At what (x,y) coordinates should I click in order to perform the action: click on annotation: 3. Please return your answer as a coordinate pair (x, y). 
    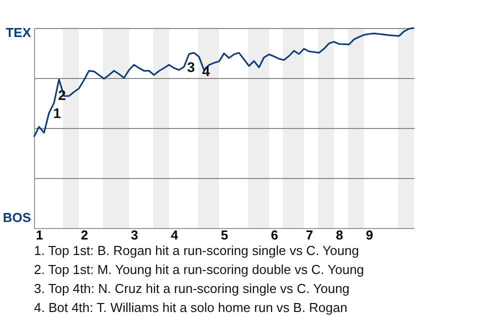
    Looking at the image, I should click on (191, 67).